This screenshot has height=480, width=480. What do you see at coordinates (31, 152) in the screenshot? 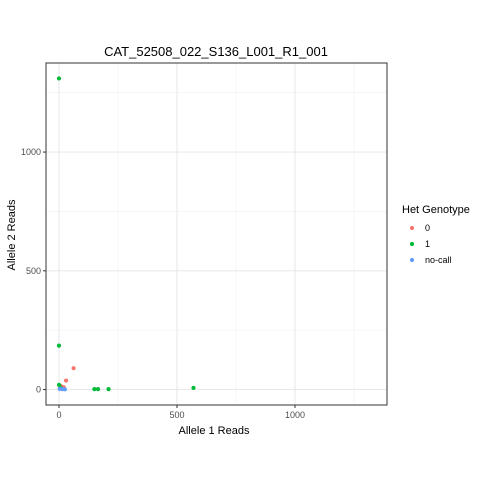
I see `y-tick-label: 1000` at bounding box center [31, 152].